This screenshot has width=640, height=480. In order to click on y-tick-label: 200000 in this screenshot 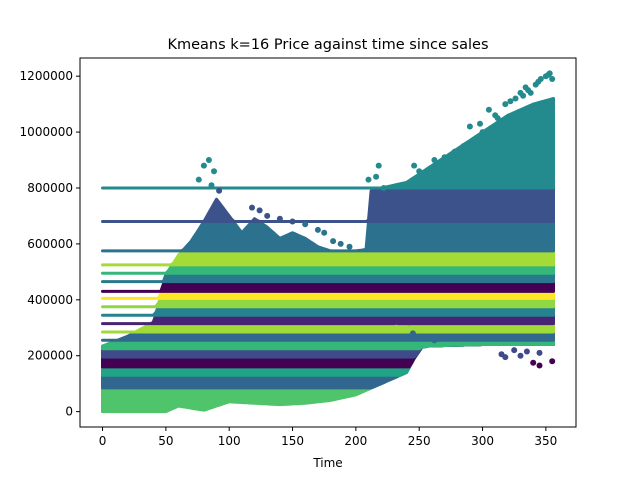, I will do `click(50, 356)`.